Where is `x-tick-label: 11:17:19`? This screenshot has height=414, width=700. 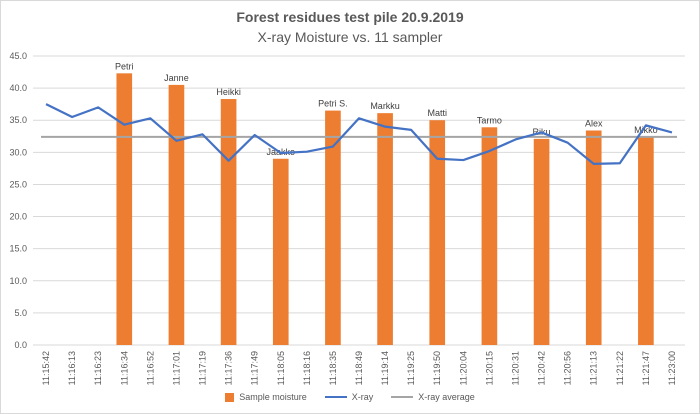 x-tick-label: 11:17:19 is located at coordinates (203, 368).